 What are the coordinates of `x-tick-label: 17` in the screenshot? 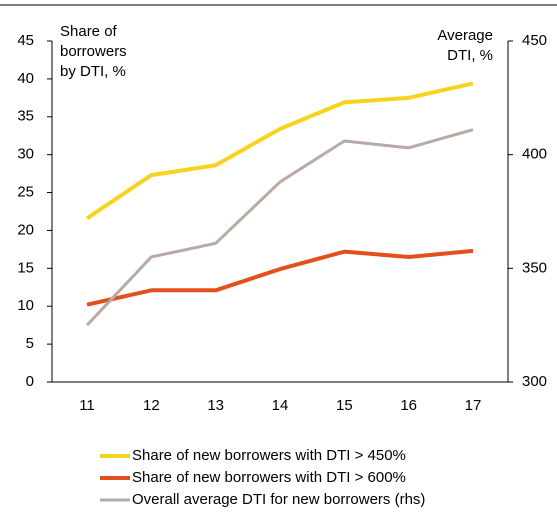 It's located at (473, 405).